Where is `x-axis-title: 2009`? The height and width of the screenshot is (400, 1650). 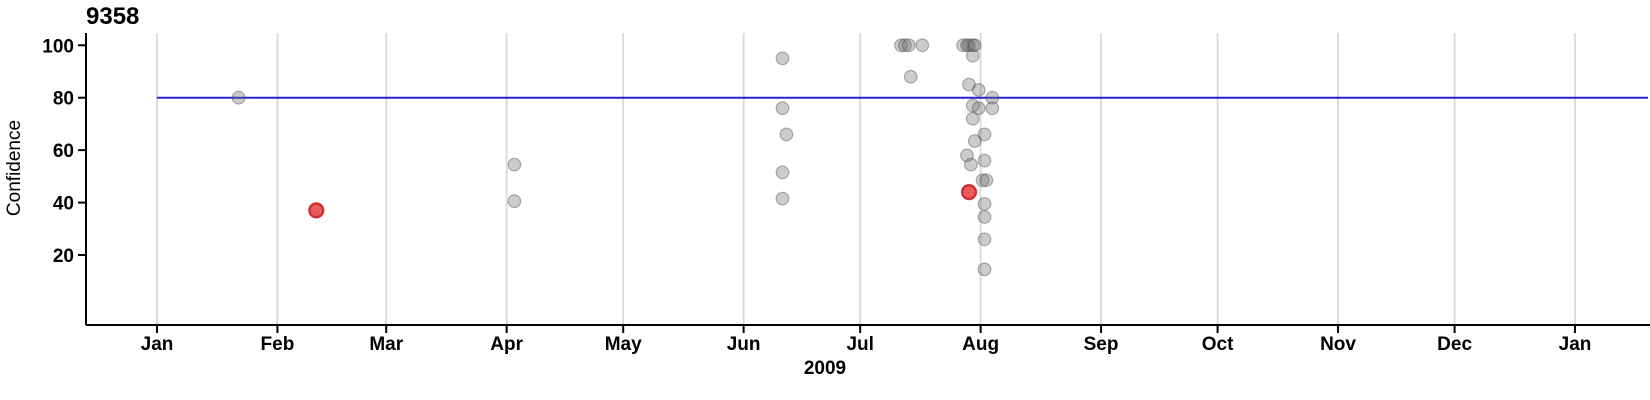
x-axis-title: 2009 is located at coordinates (825, 368).